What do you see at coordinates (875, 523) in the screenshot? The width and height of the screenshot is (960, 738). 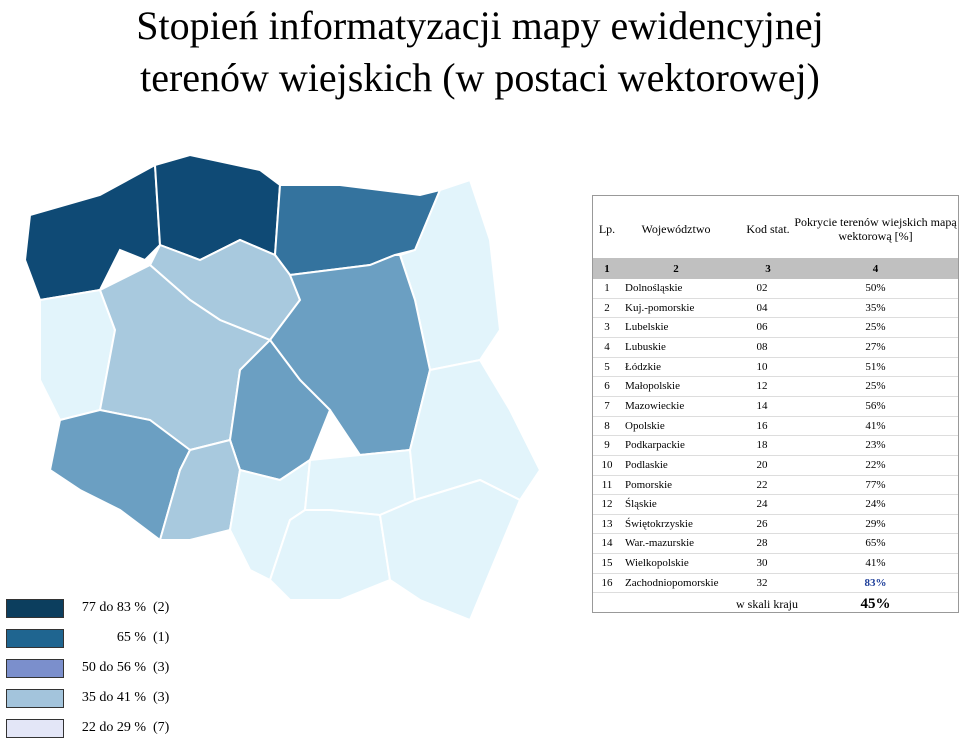 I see `table-cell: 29%` at bounding box center [875, 523].